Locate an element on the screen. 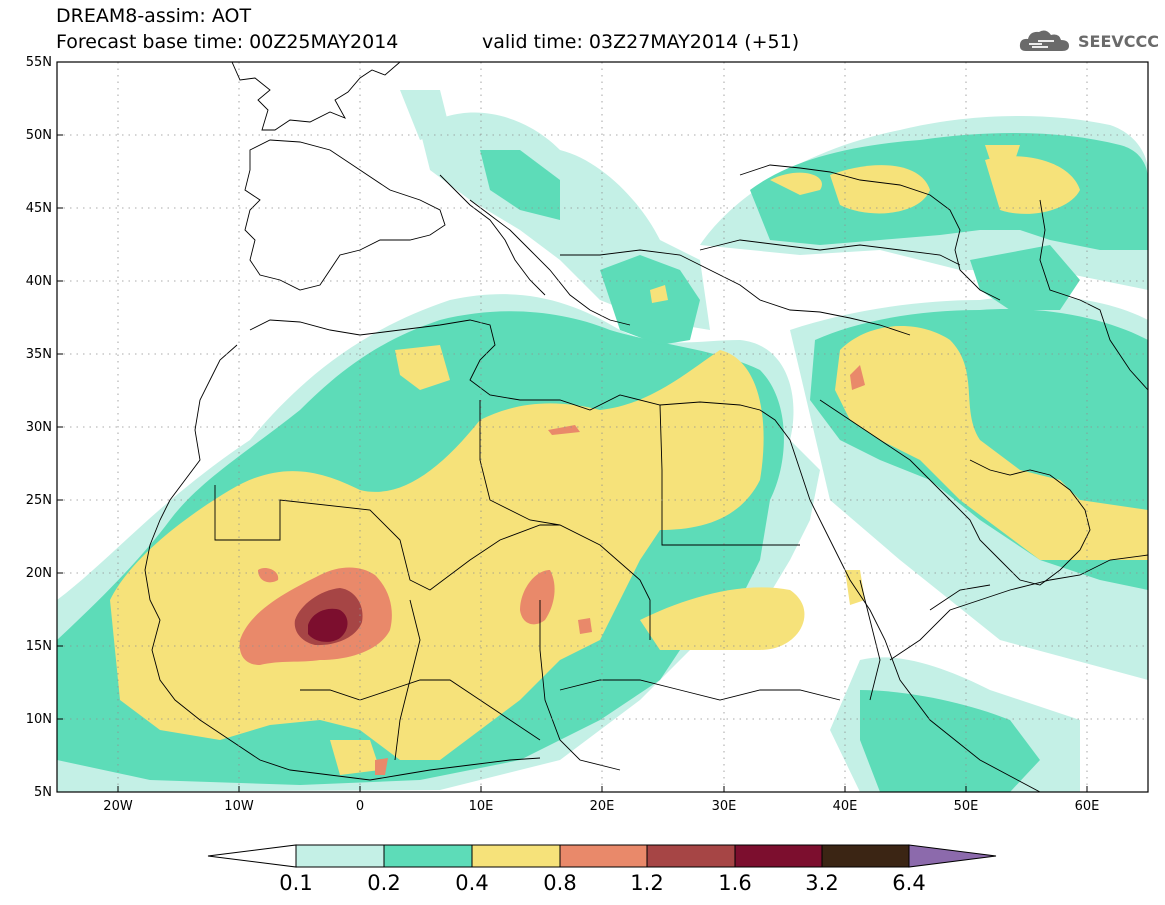 The height and width of the screenshot is (905, 1165). map-title: DREAM8-assim: AOT is located at coordinates (154, 16).